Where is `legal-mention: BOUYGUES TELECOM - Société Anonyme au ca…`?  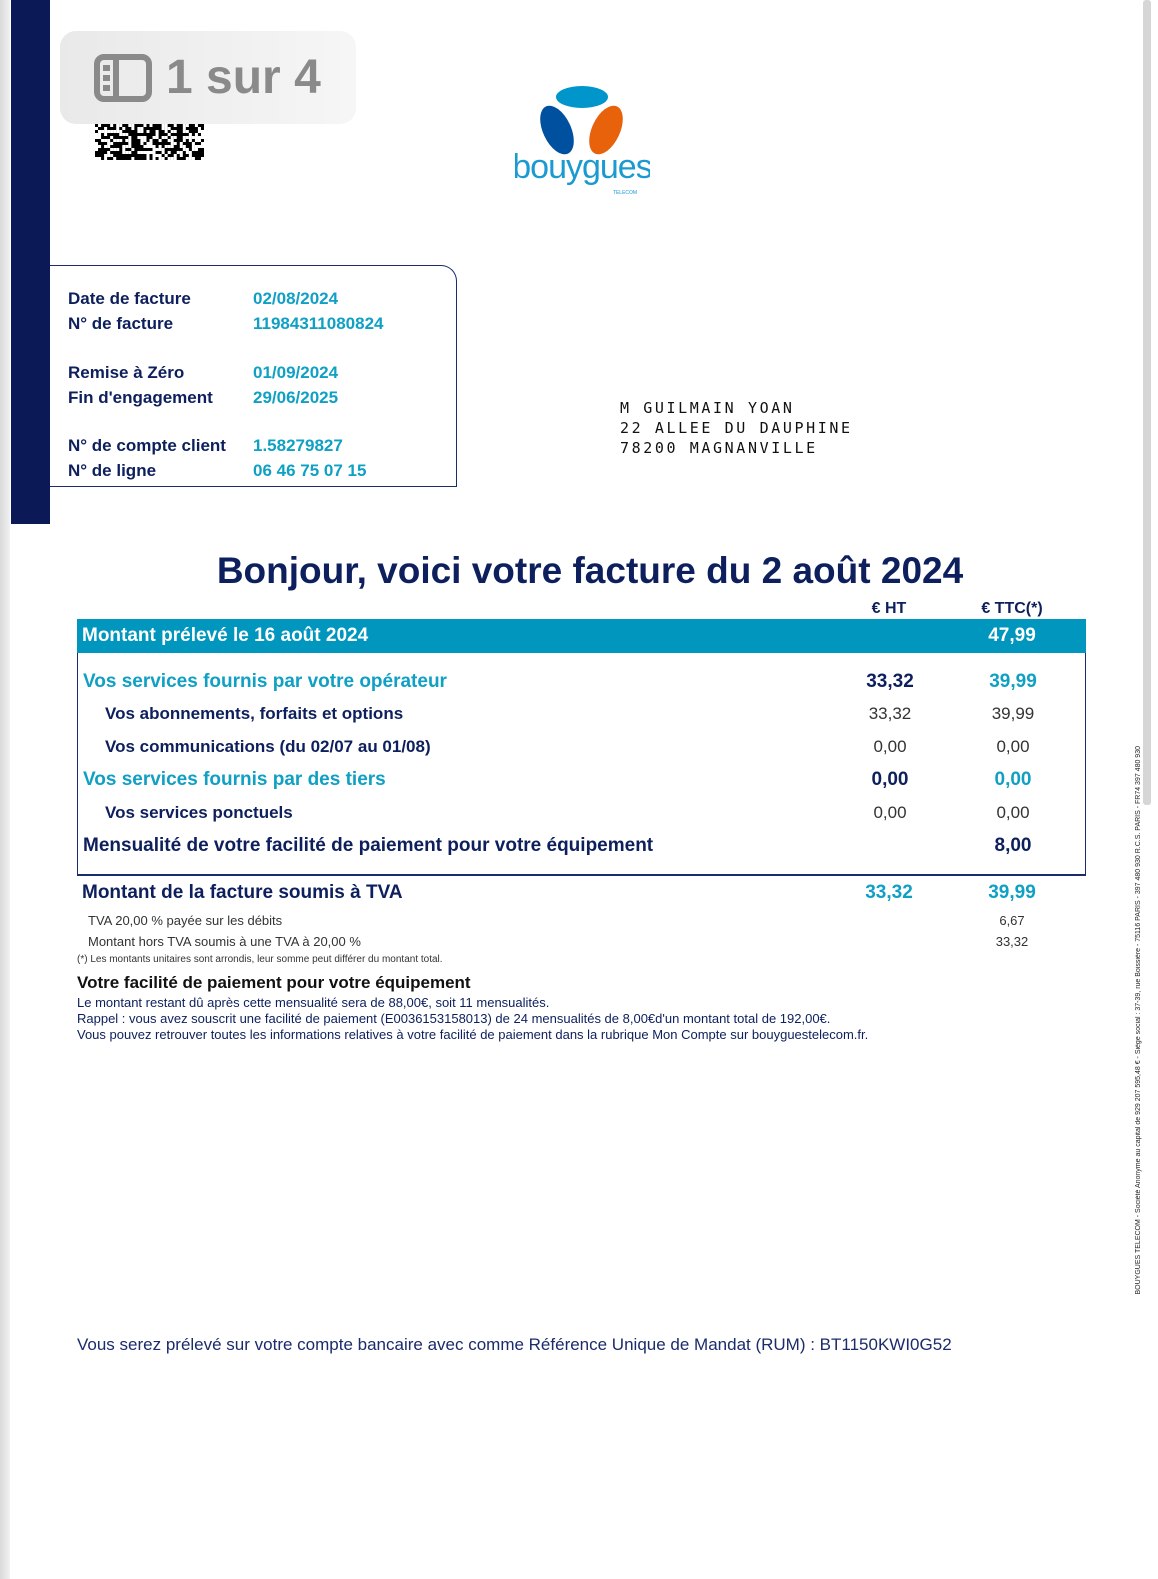 legal-mention: BOUYGUES TELECOM - Société Anonyme au ca… is located at coordinates (1138, 1020).